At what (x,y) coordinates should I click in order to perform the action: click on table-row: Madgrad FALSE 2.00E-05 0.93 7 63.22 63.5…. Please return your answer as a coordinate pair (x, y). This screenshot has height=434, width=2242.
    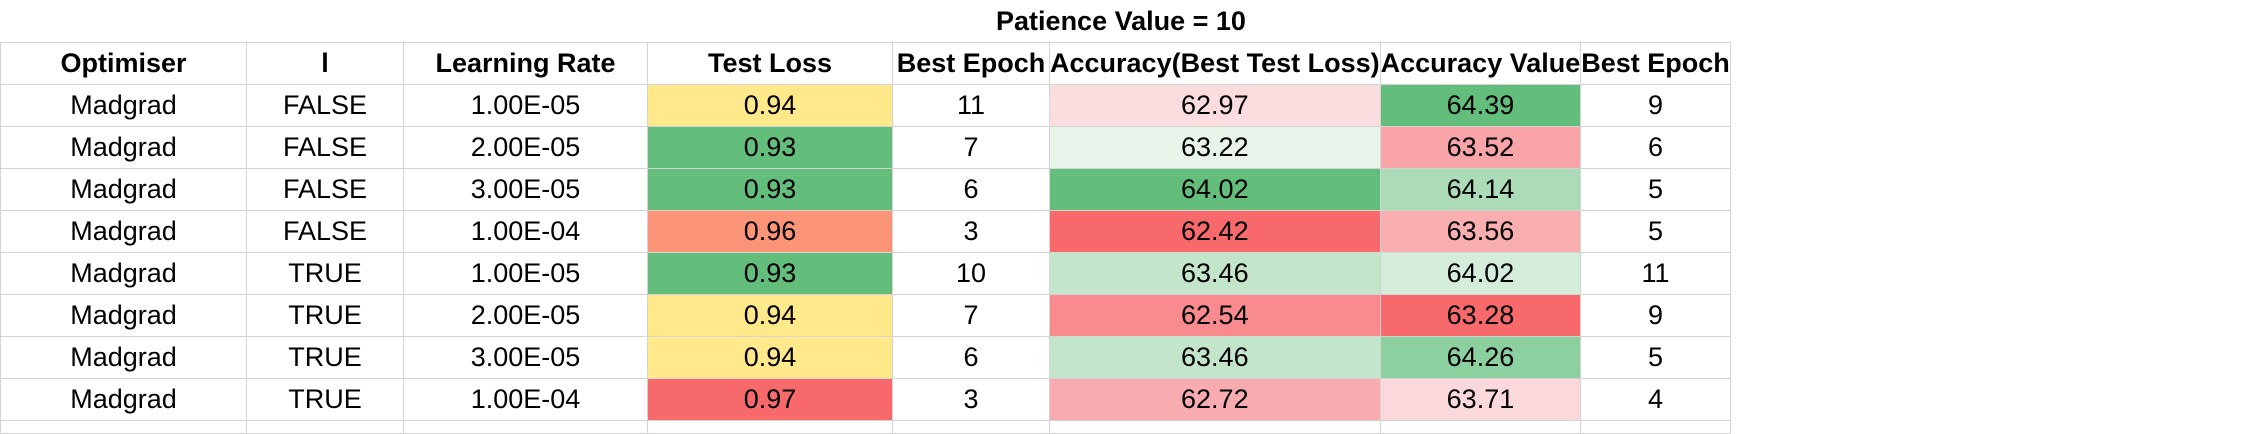
    Looking at the image, I should click on (865, 147).